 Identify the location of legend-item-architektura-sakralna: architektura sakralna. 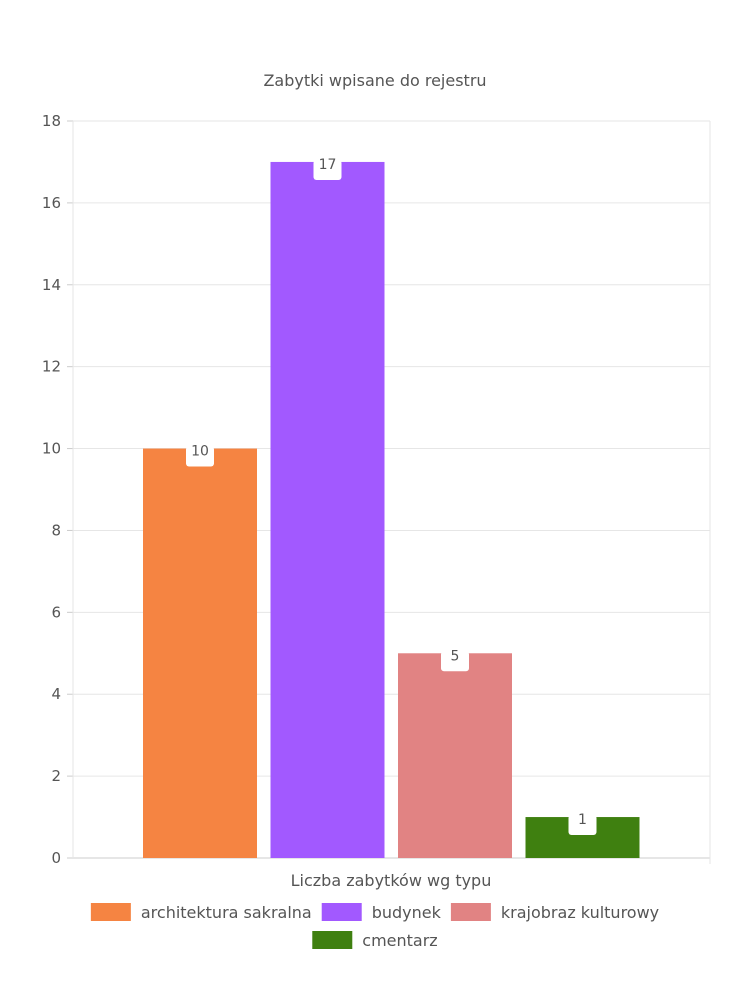
(201, 912).